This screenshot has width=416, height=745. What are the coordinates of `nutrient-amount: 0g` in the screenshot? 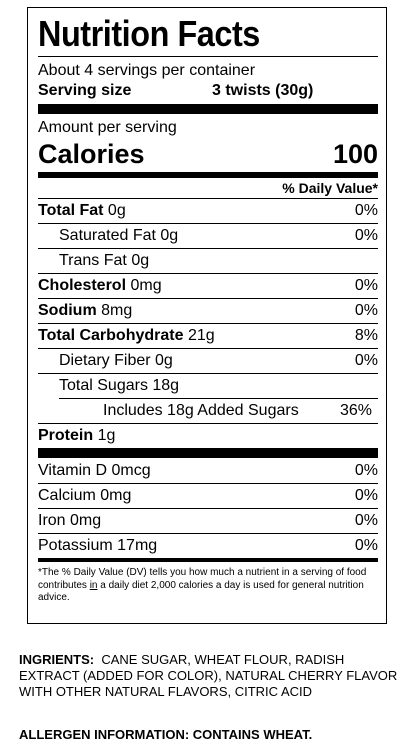 It's located at (114, 210).